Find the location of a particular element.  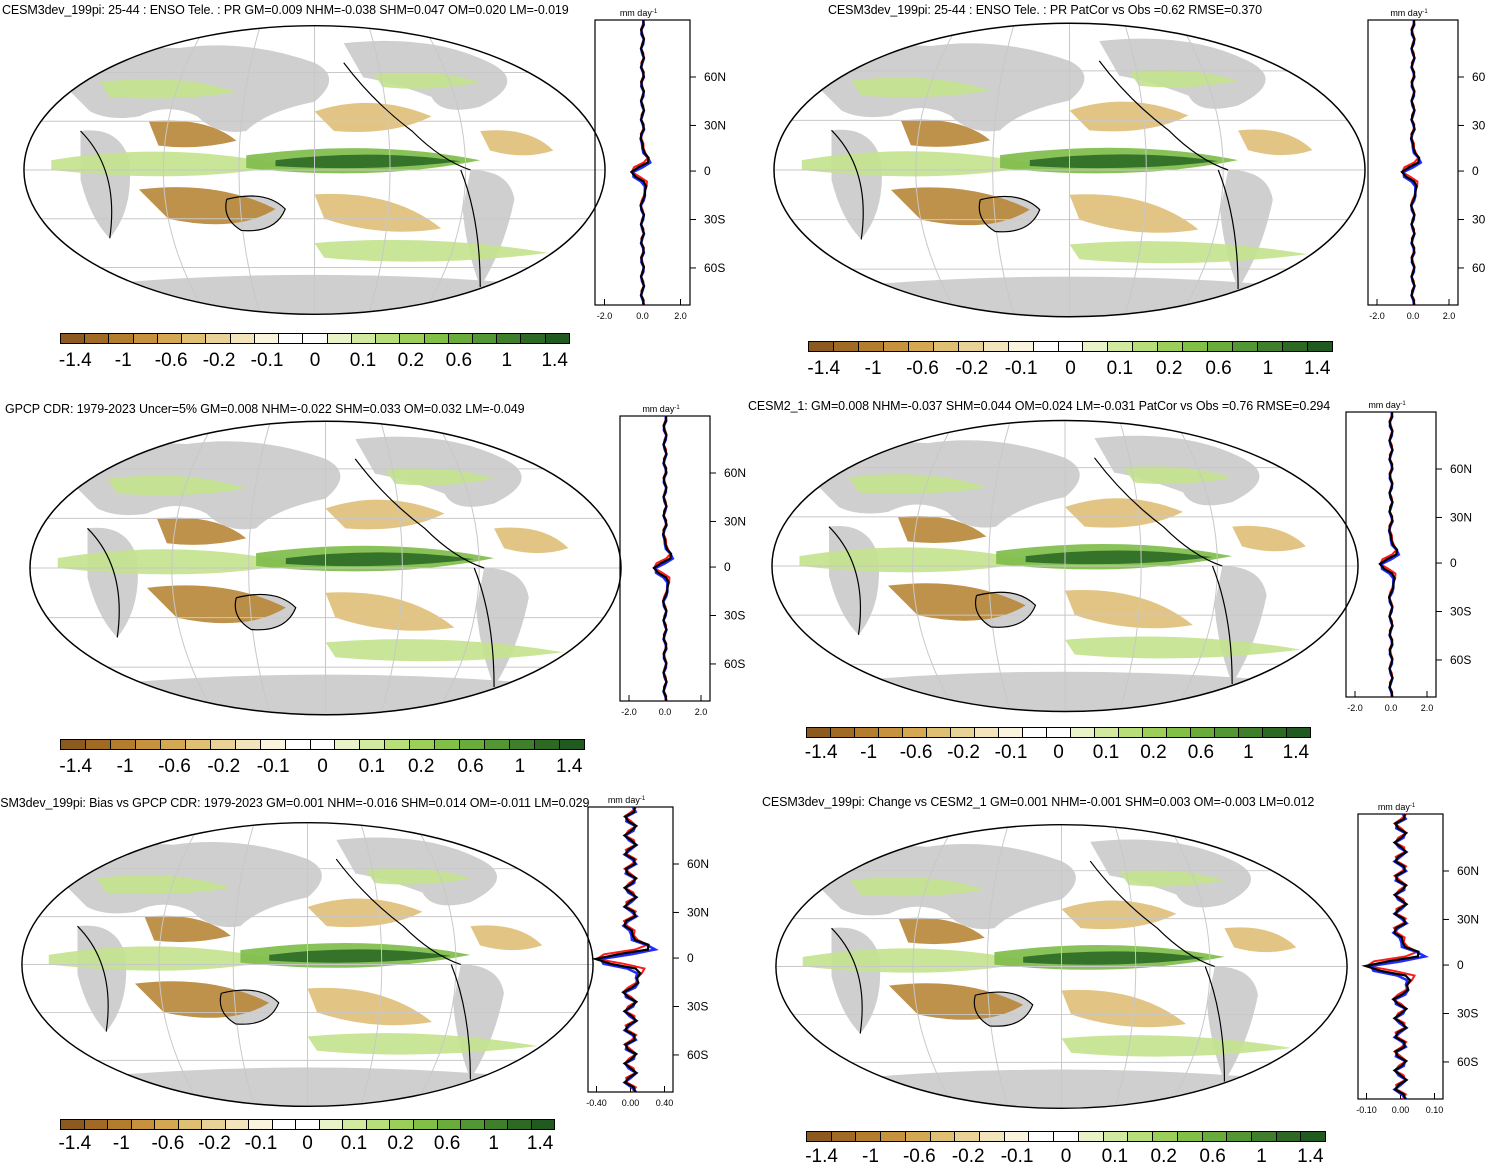

colorbar-tick-label: -0.6 is located at coordinates (168, 1143).